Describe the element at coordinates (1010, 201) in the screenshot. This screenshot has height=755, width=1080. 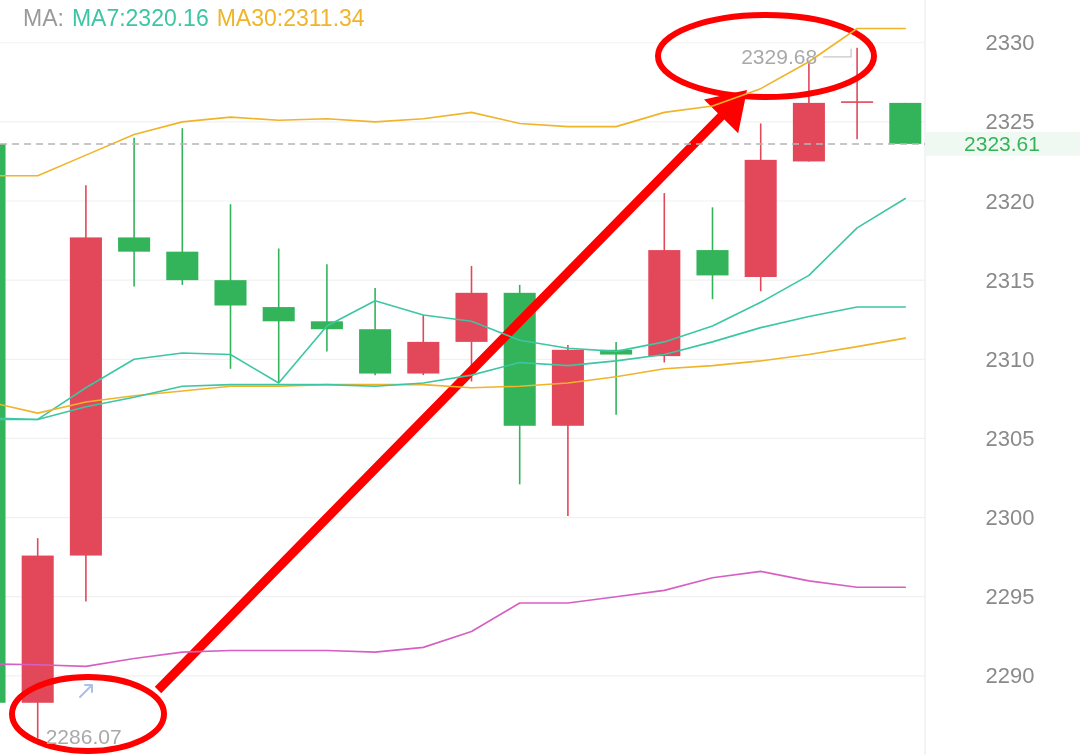
I see `y-tick-label: 2320` at that location.